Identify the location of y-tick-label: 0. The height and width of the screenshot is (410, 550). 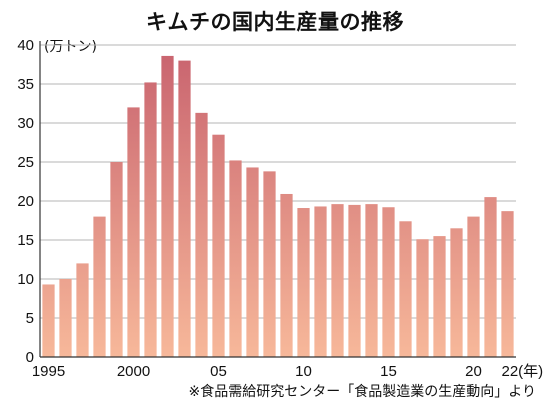
(30, 357).